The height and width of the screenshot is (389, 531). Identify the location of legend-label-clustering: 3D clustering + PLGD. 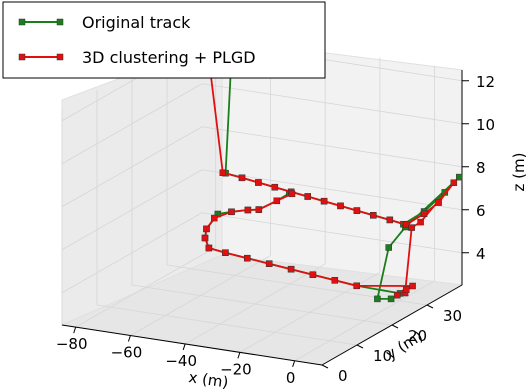
(169, 57).